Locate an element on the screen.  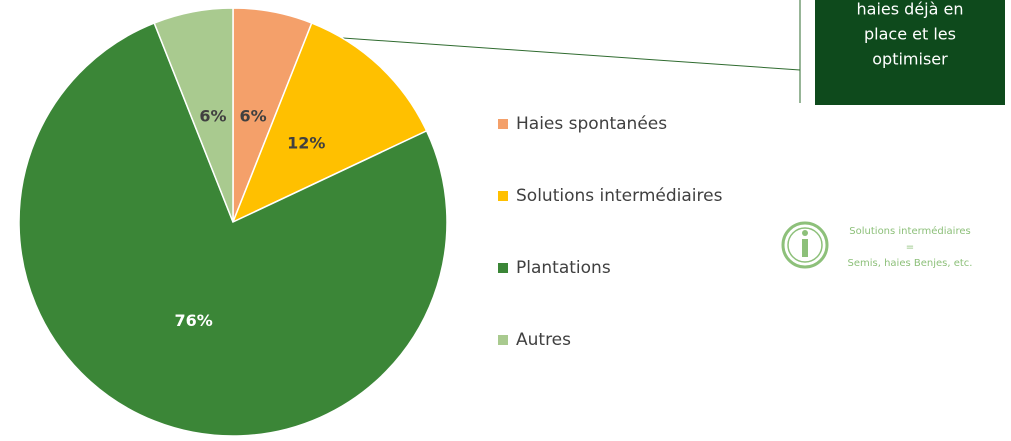
legend-label: Solutions intermédiaires is located at coordinates (619, 196).